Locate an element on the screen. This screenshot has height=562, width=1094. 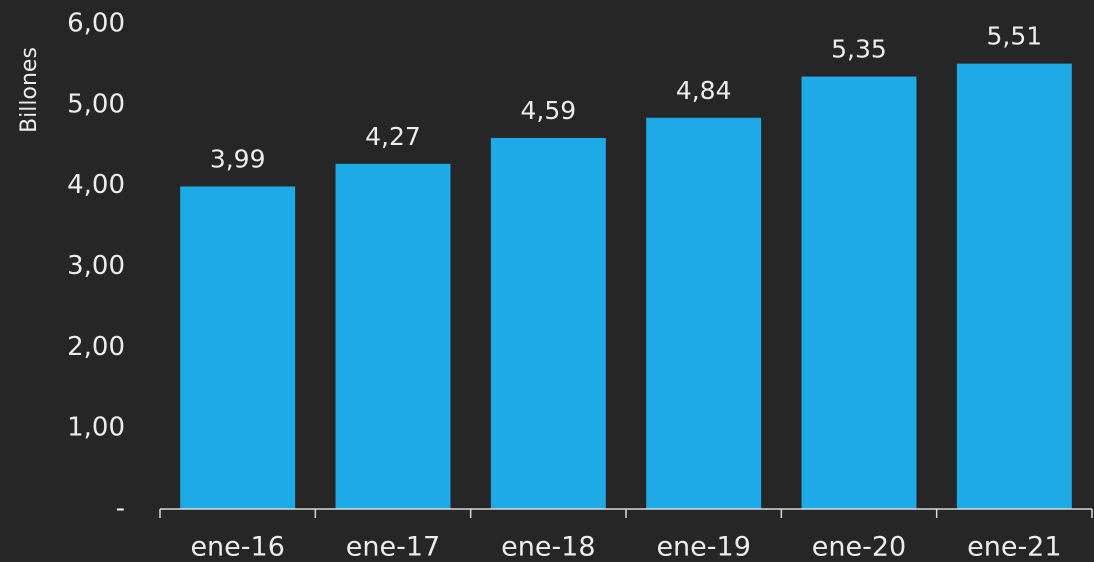
value-label: 4,27 is located at coordinates (393, 136).